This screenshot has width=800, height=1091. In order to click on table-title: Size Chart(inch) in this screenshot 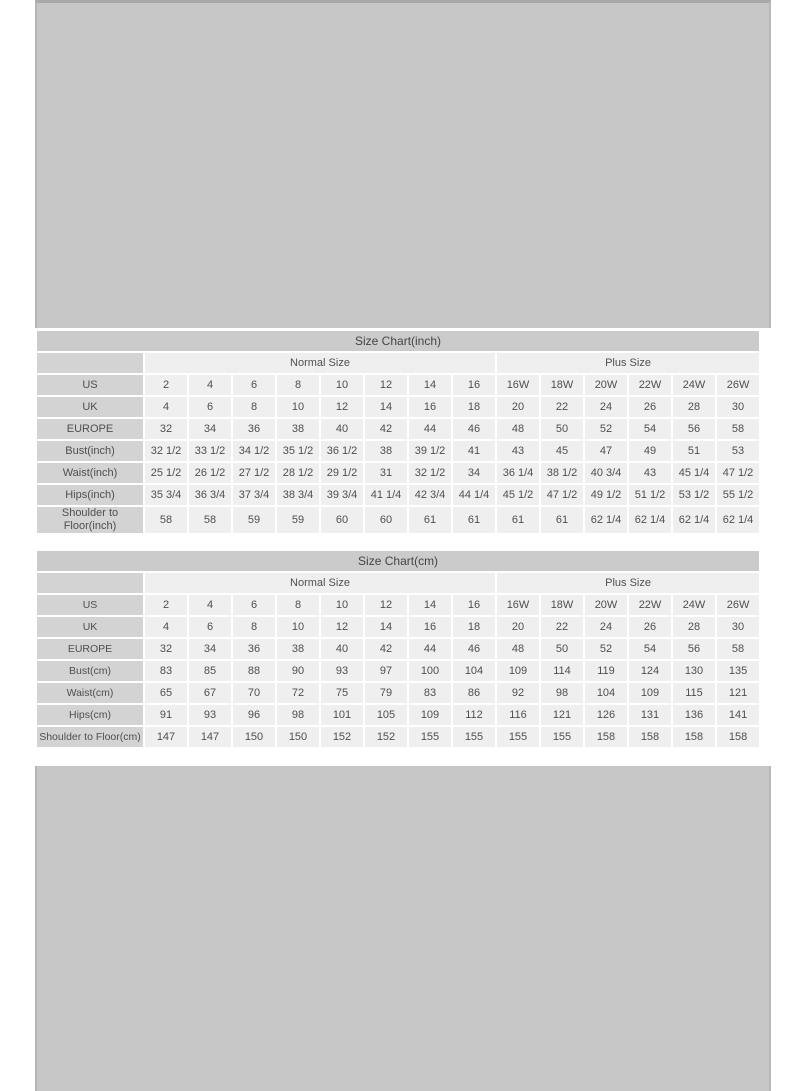, I will do `click(398, 341)`.